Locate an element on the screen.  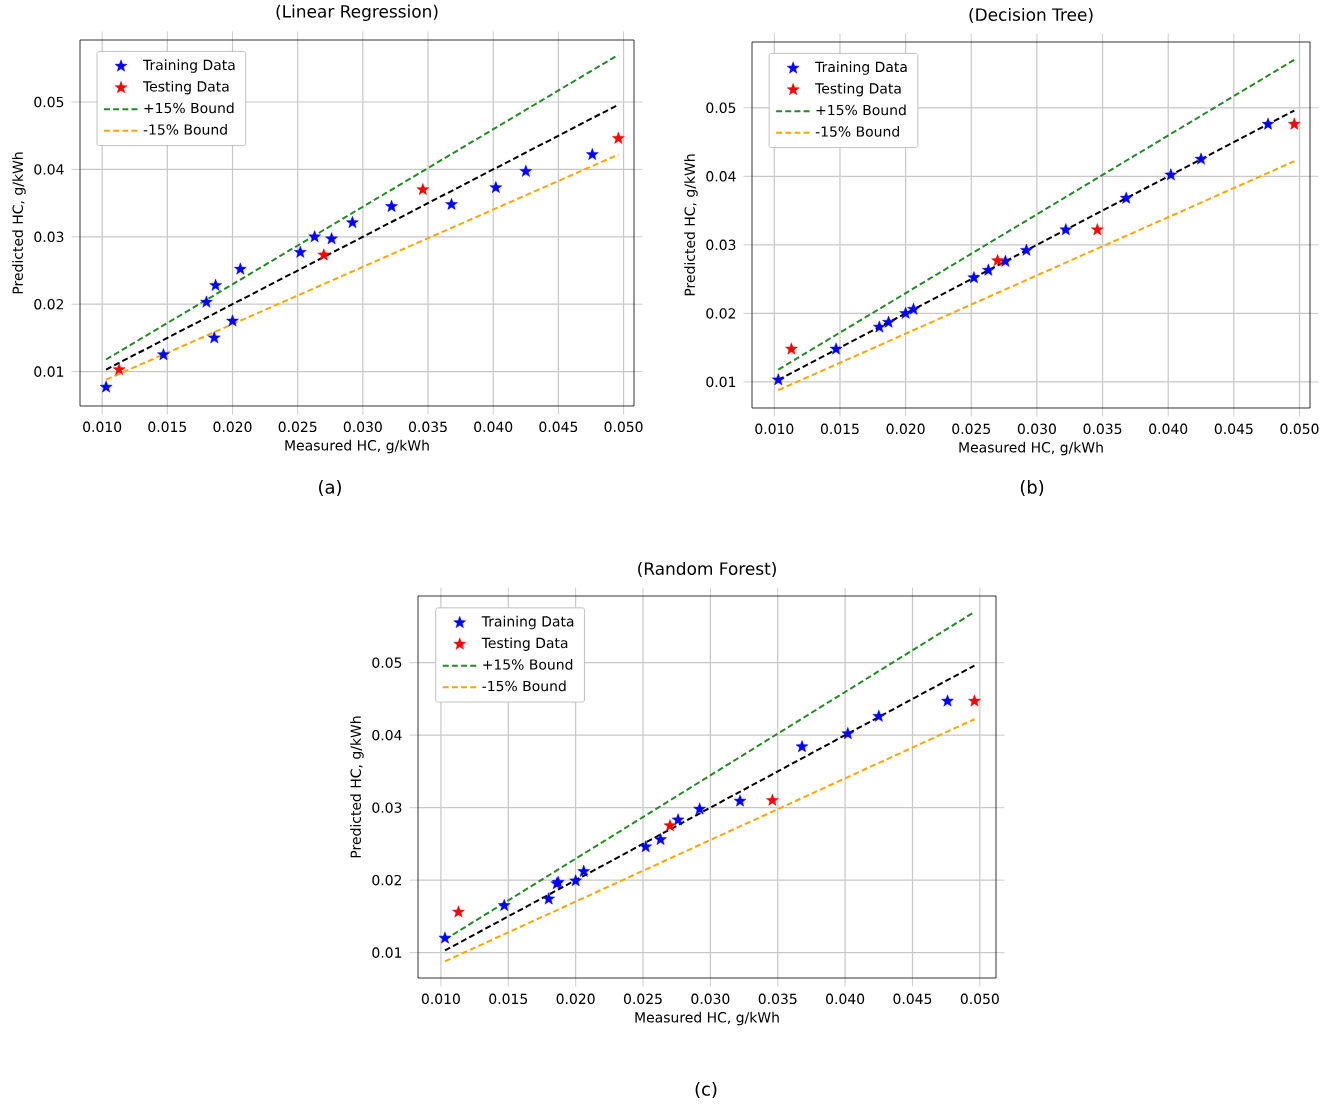
chart-title: (Linear Regression) is located at coordinates (357, 13).